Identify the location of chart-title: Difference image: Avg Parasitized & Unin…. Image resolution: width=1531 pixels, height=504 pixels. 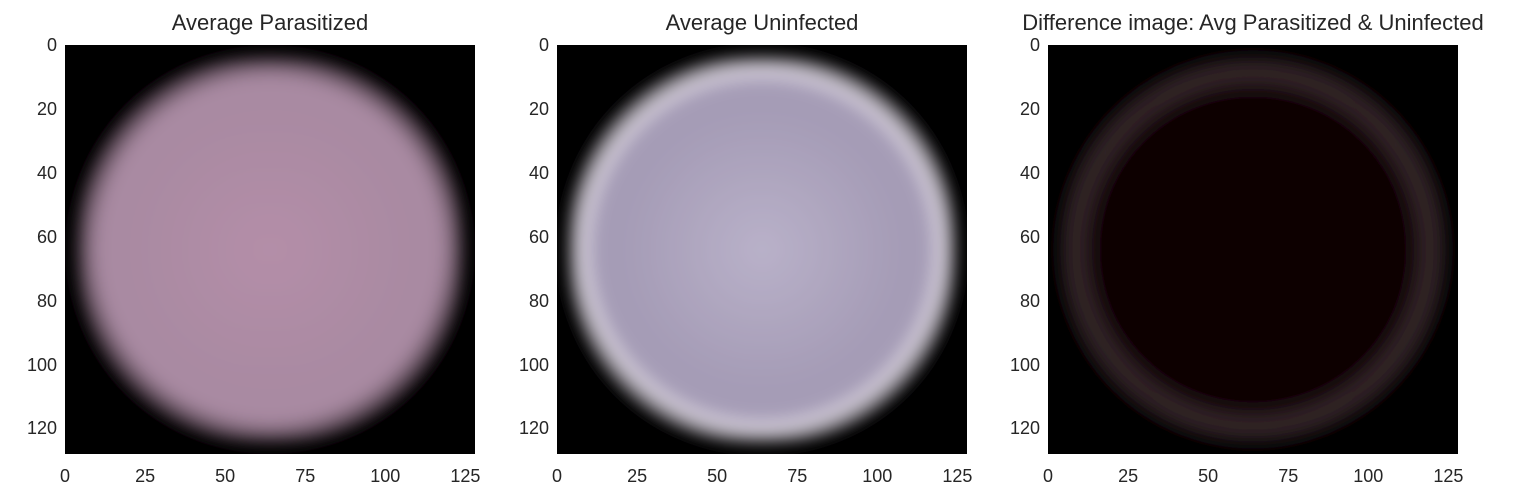
(1253, 22).